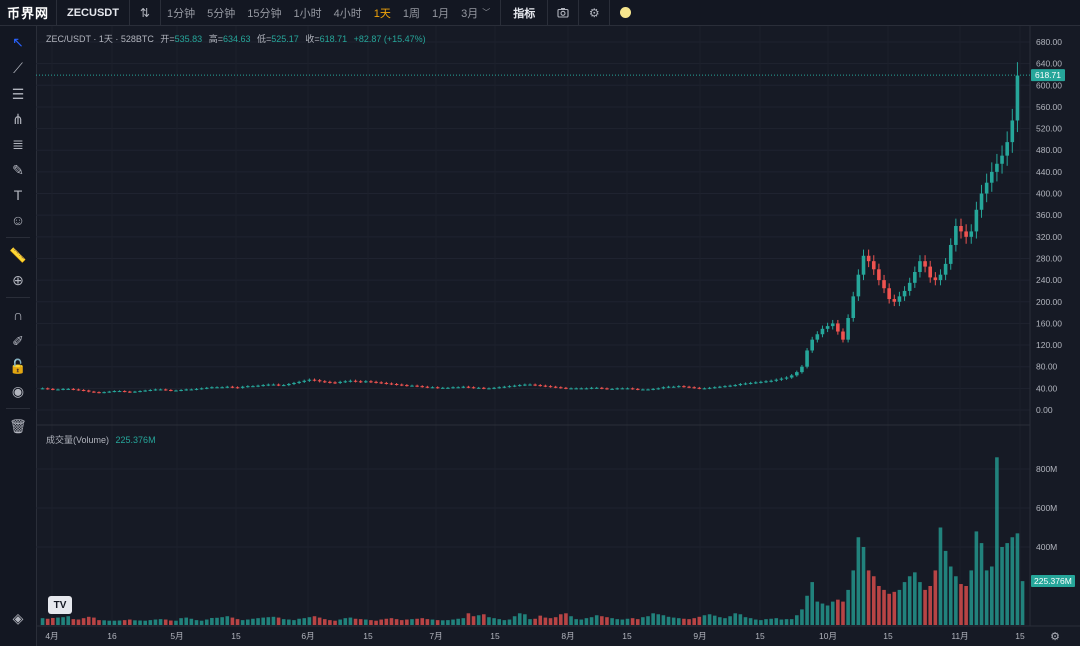  Describe the element at coordinates (18, 67) in the screenshot. I see `trend-line-icon: ⟋` at that location.